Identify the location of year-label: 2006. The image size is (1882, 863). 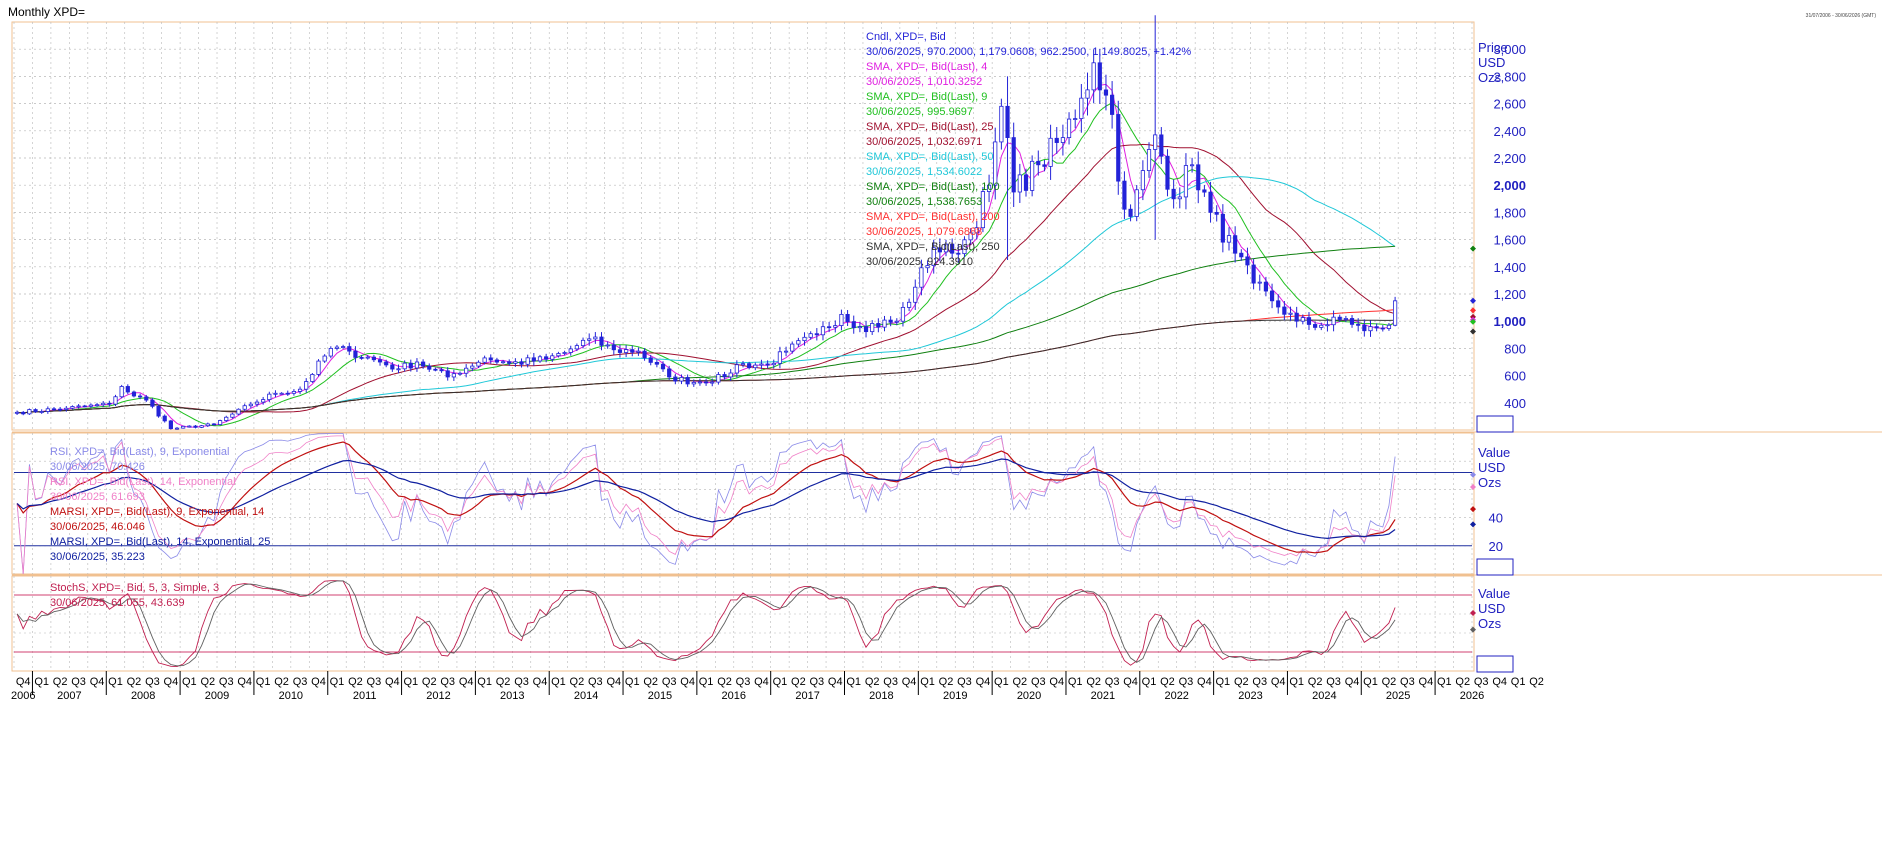
(23, 696).